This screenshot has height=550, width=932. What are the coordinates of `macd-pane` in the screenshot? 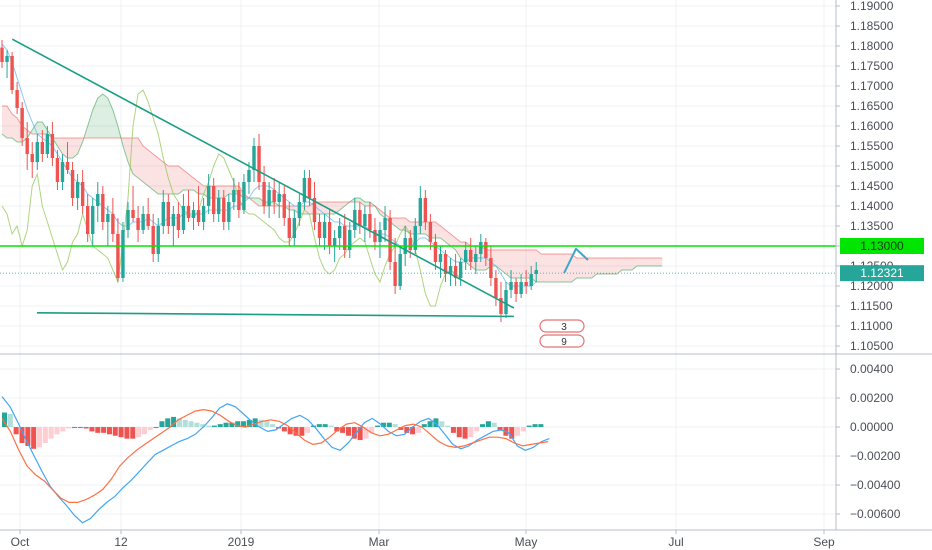 It's located at (275, 460).